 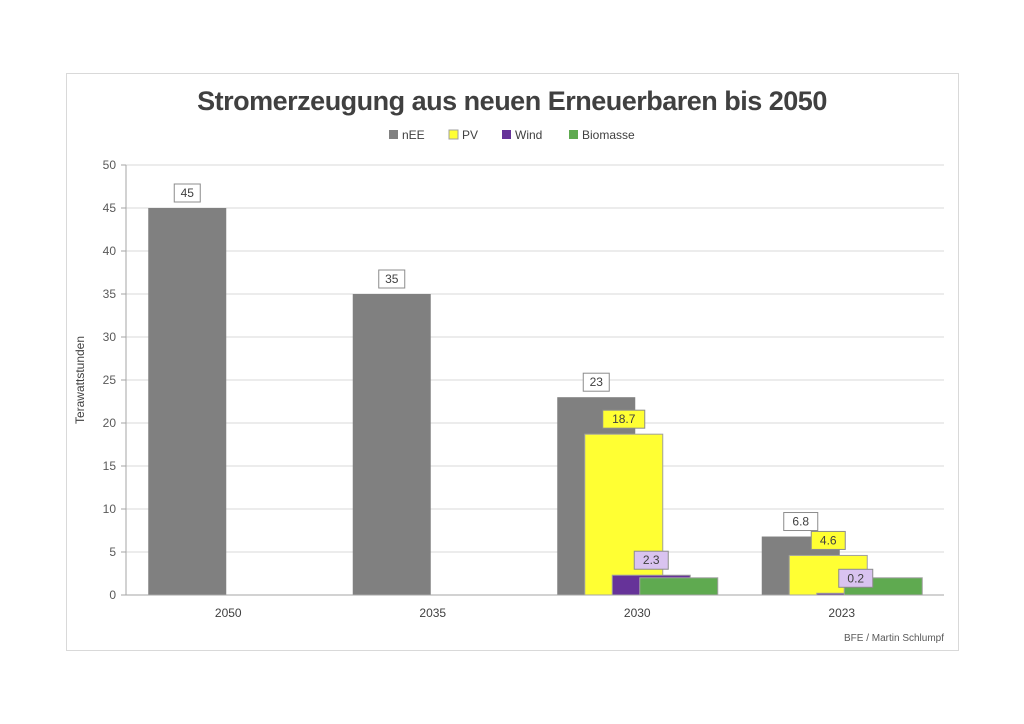 What do you see at coordinates (110, 251) in the screenshot?
I see `y-tick-label: 40` at bounding box center [110, 251].